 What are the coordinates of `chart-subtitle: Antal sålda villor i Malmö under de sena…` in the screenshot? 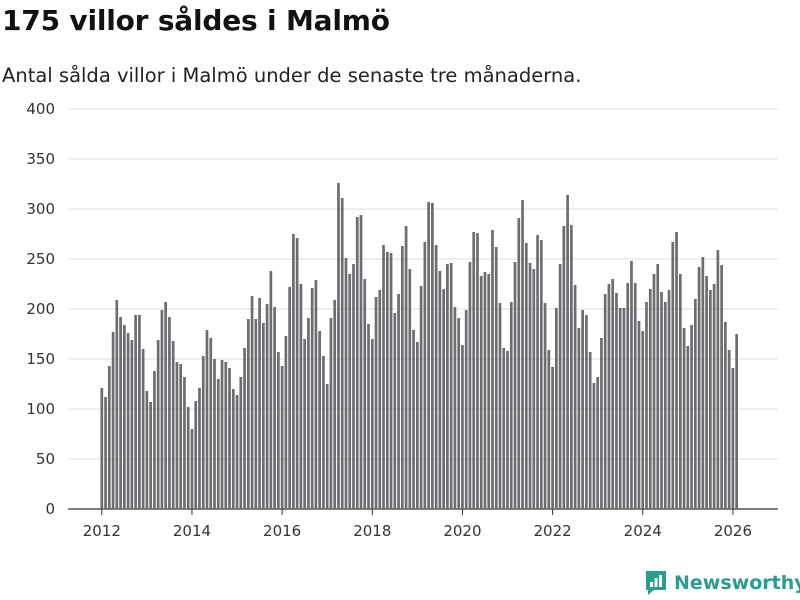 It's located at (292, 75).